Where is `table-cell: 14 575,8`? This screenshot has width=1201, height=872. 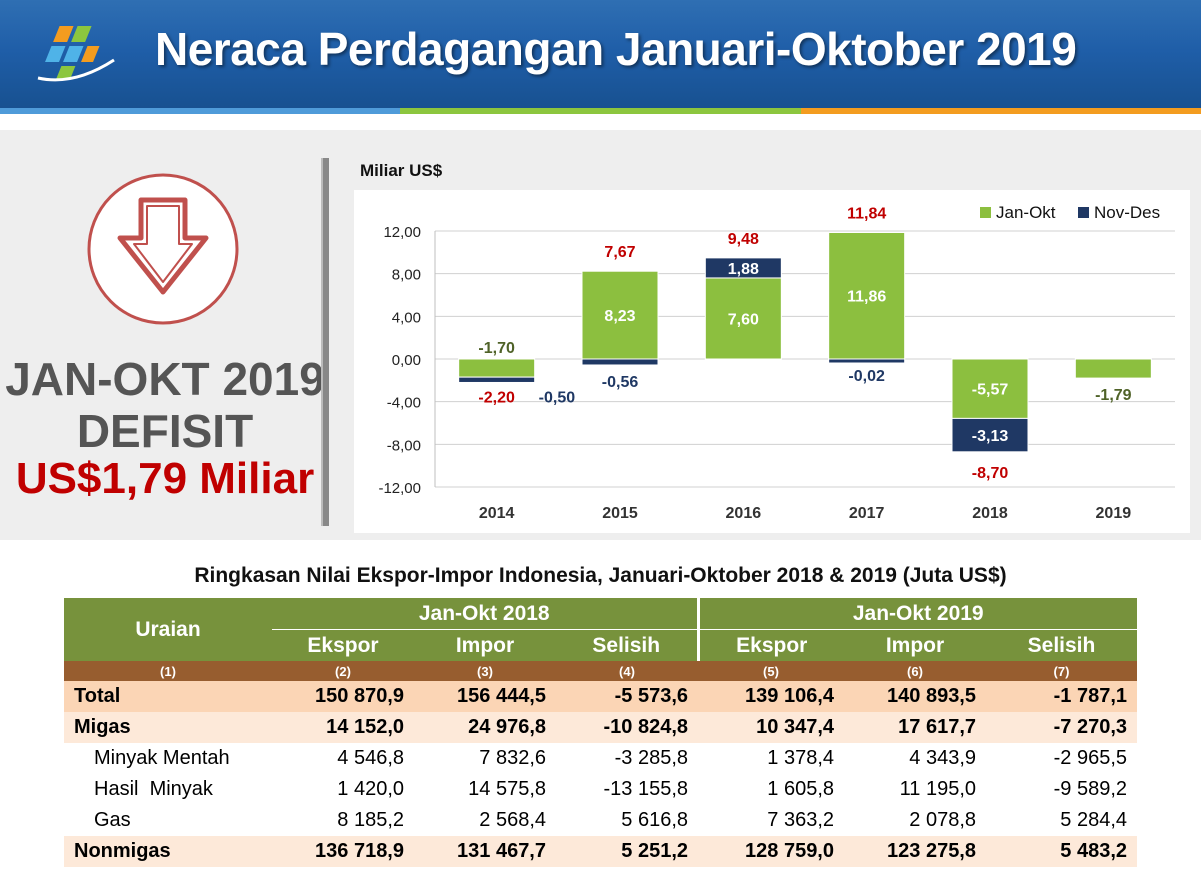 table-cell: 14 575,8 is located at coordinates (485, 789).